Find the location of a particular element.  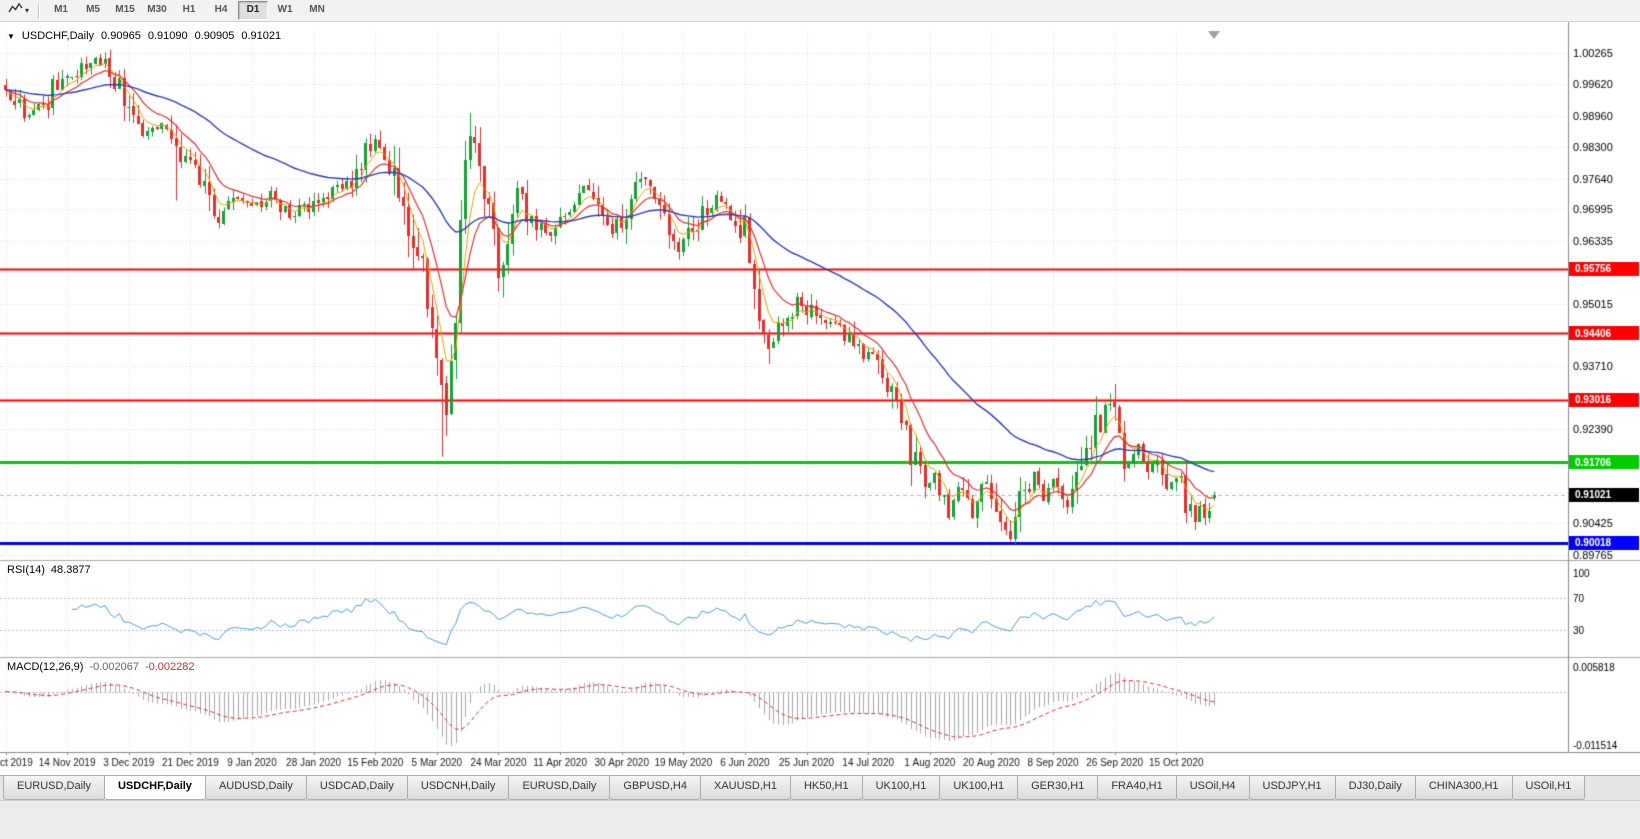

chart-tab-china300-h1: CHINA300,H1 is located at coordinates (1463, 788).